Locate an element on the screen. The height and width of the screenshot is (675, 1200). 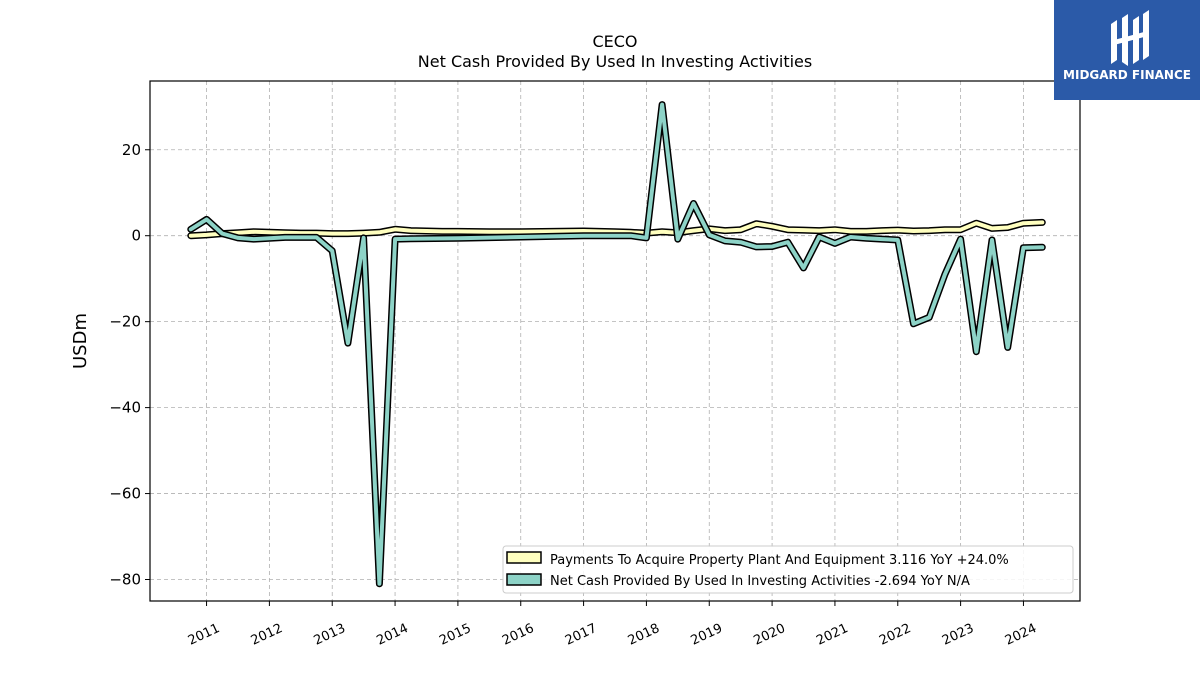
y-tick-label: −60 is located at coordinates (125, 494).